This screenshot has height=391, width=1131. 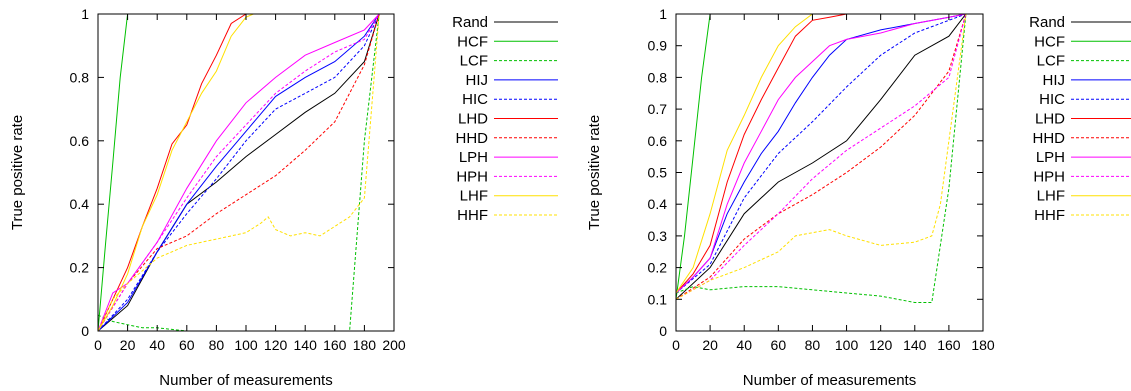 I want to click on y-tick-label: 0.5, so click(x=658, y=173).